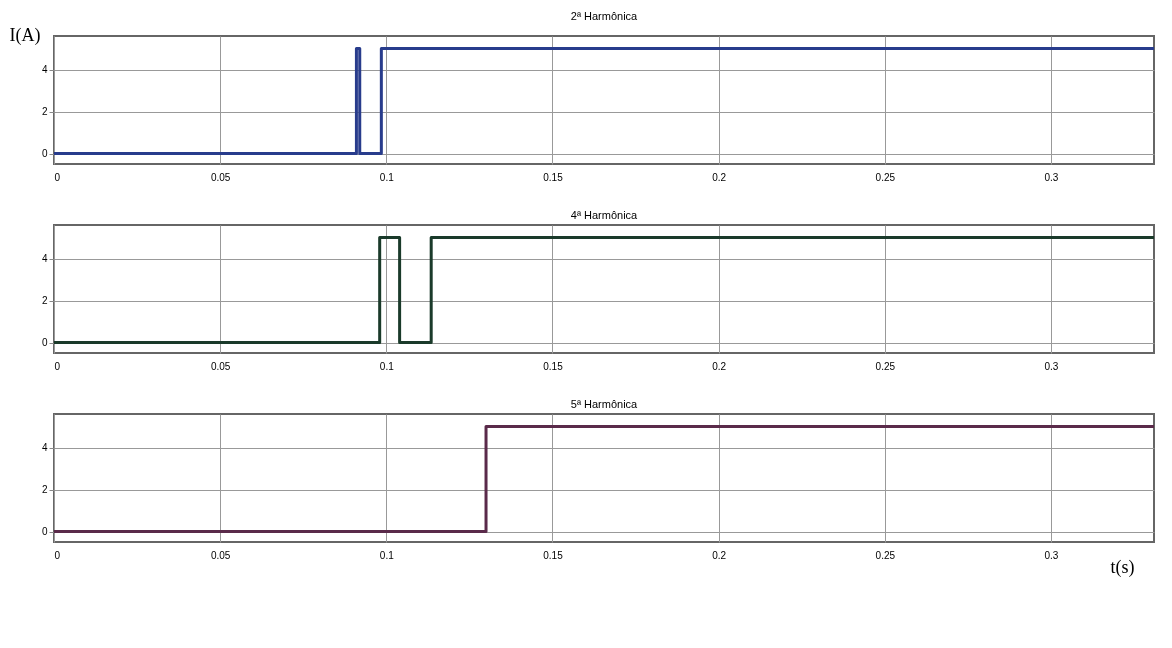 This screenshot has height=648, width=1172. Describe the element at coordinates (604, 16) in the screenshot. I see `chart-title: 2ª Harmônica` at that location.